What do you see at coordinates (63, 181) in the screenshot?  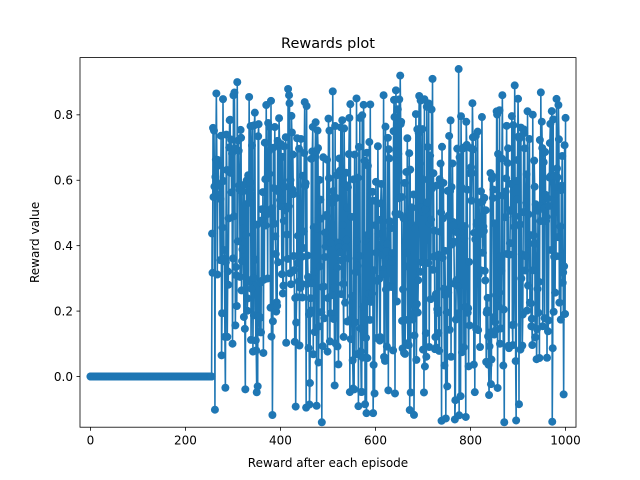 I see `y-tick-label: 0.6` at bounding box center [63, 181].